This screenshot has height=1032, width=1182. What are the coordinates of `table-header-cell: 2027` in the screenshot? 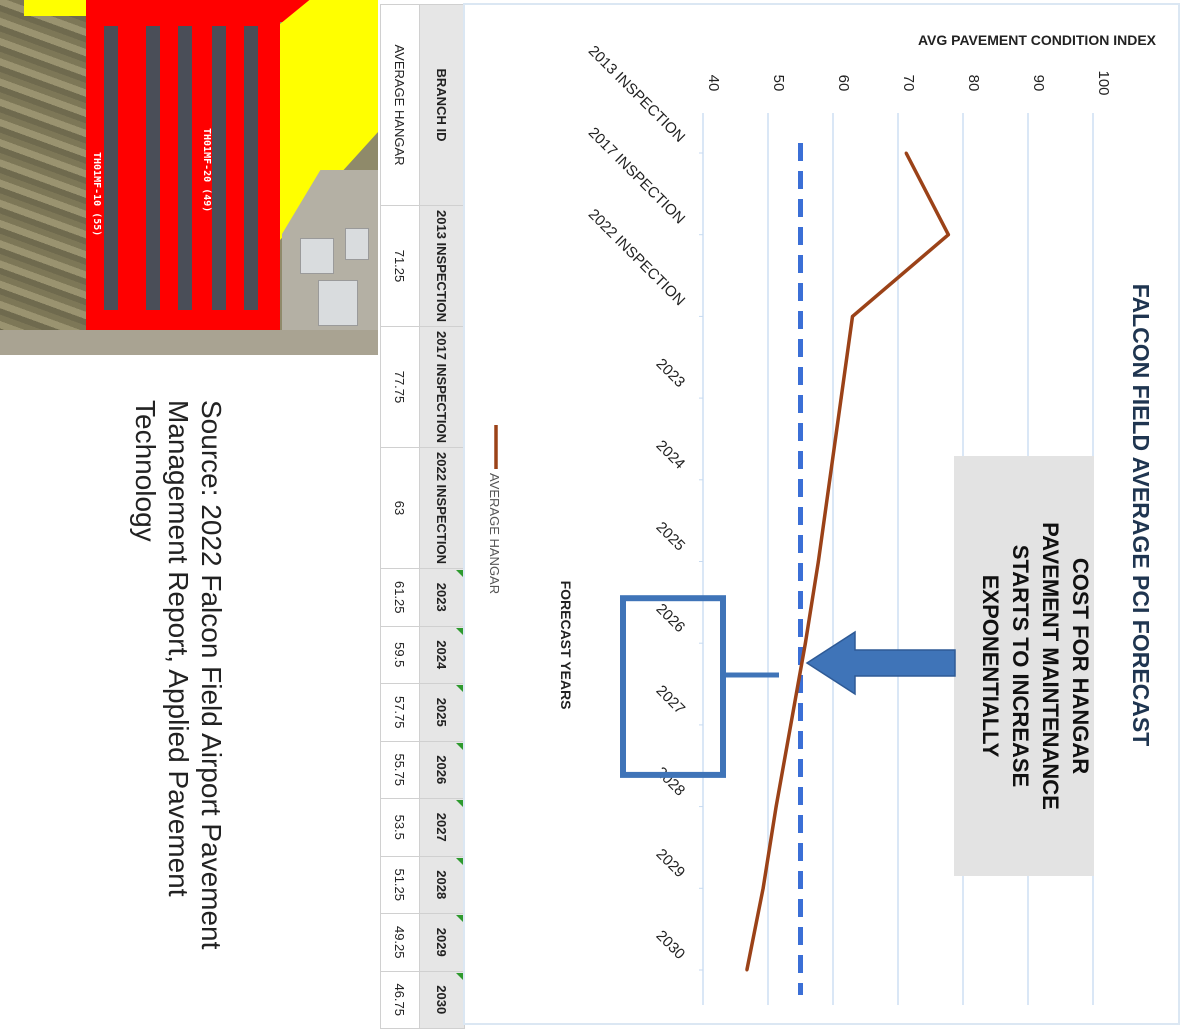 It's located at (442, 827).